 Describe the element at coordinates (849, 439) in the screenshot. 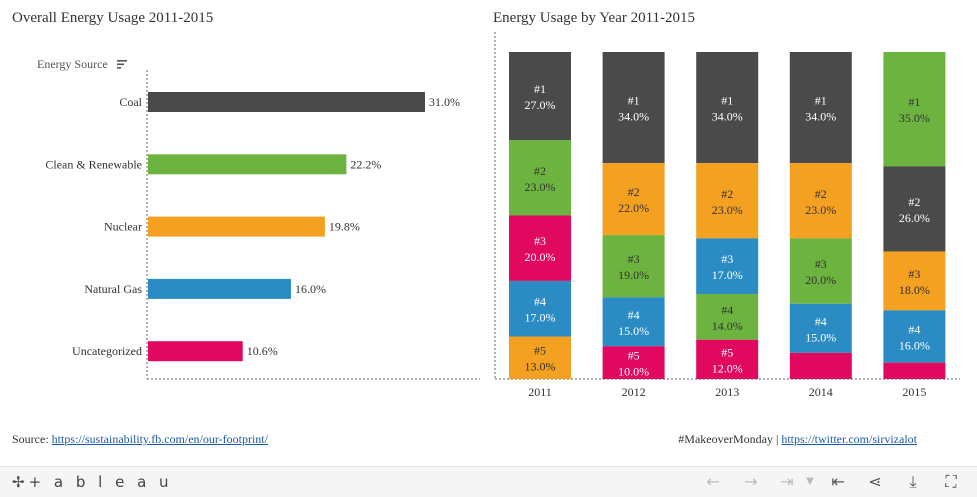

I see `twitter-link: https://twitter.com/sirvizalot` at that location.